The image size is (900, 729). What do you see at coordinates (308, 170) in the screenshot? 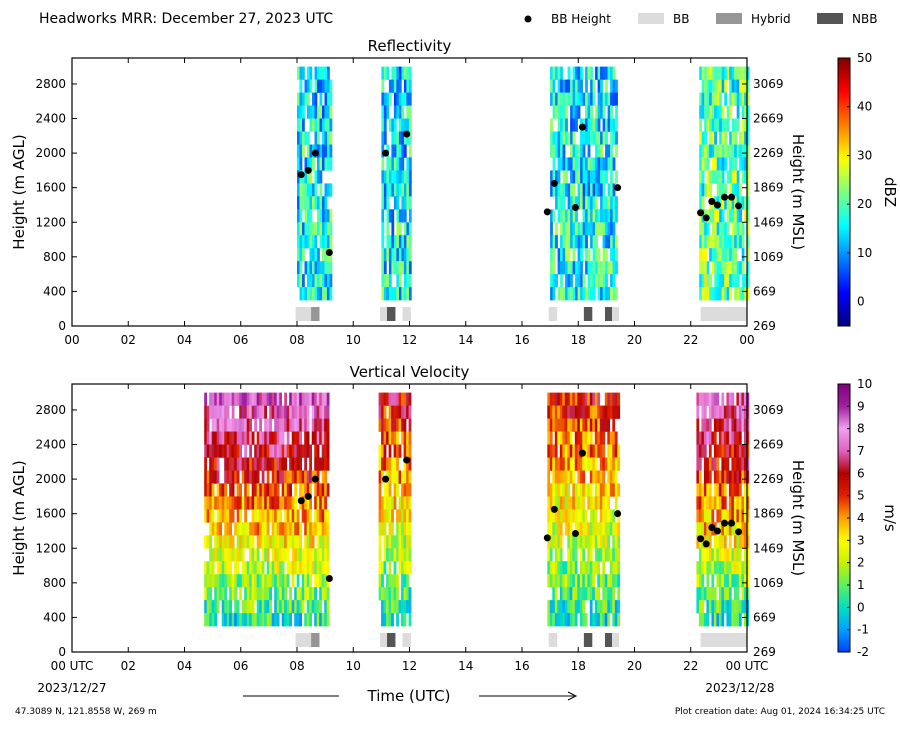
I see `bb-height-point` at bounding box center [308, 170].